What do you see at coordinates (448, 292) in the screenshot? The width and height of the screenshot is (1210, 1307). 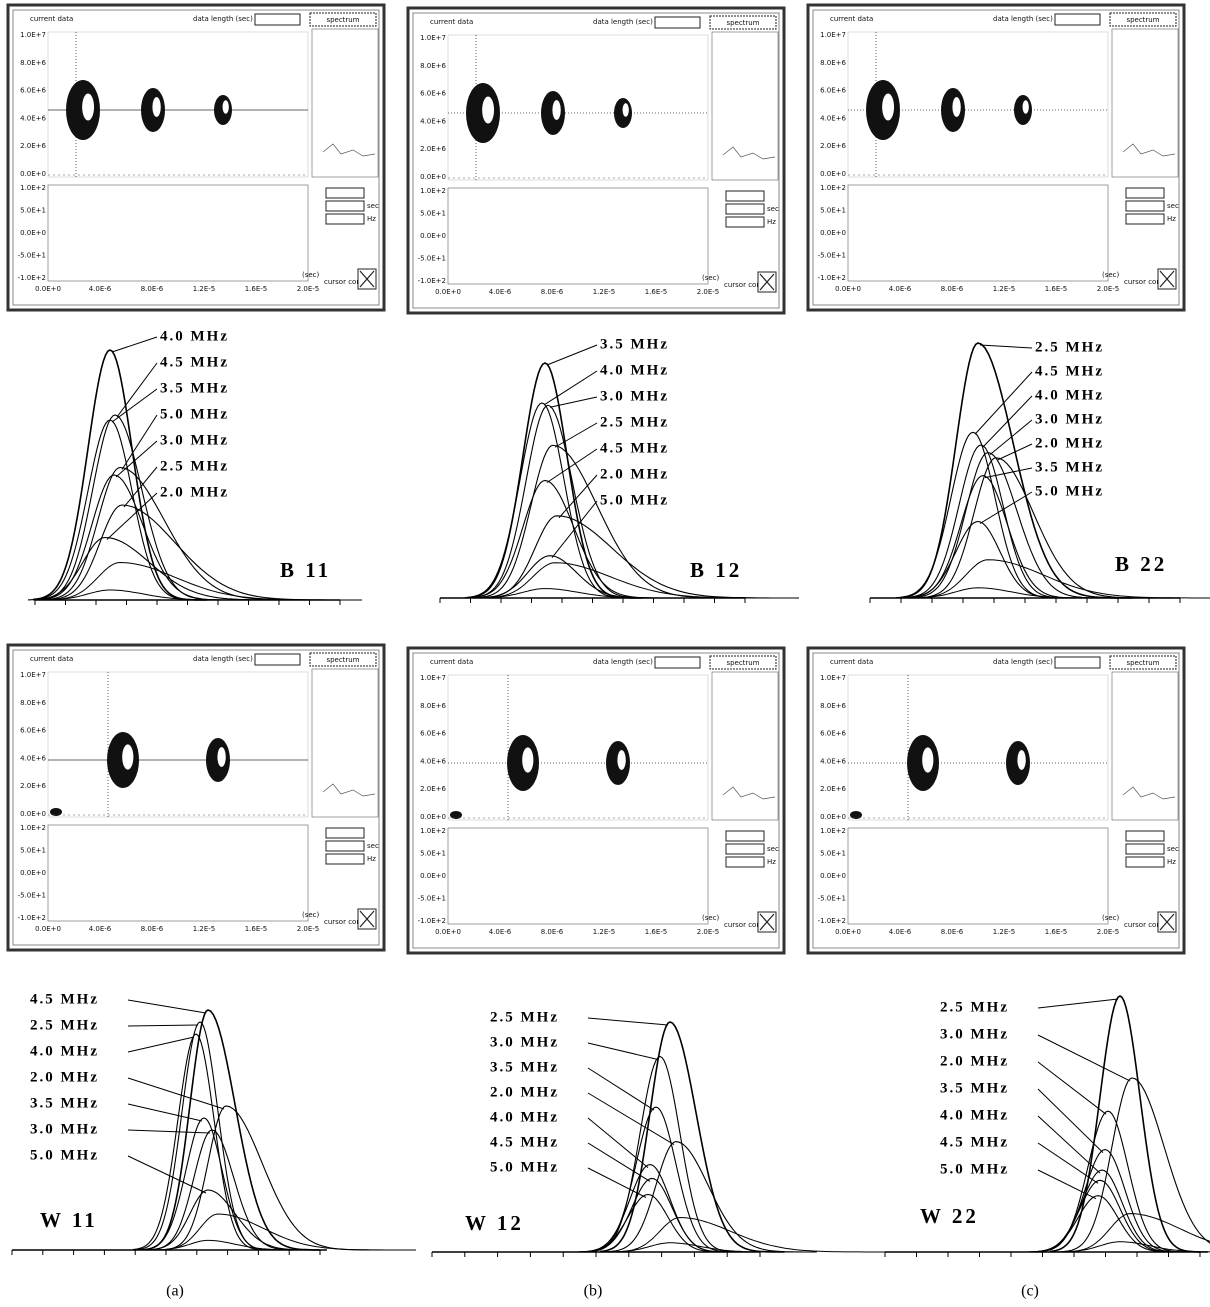 I see `x-tick-label: 0.0E+0` at bounding box center [448, 292].